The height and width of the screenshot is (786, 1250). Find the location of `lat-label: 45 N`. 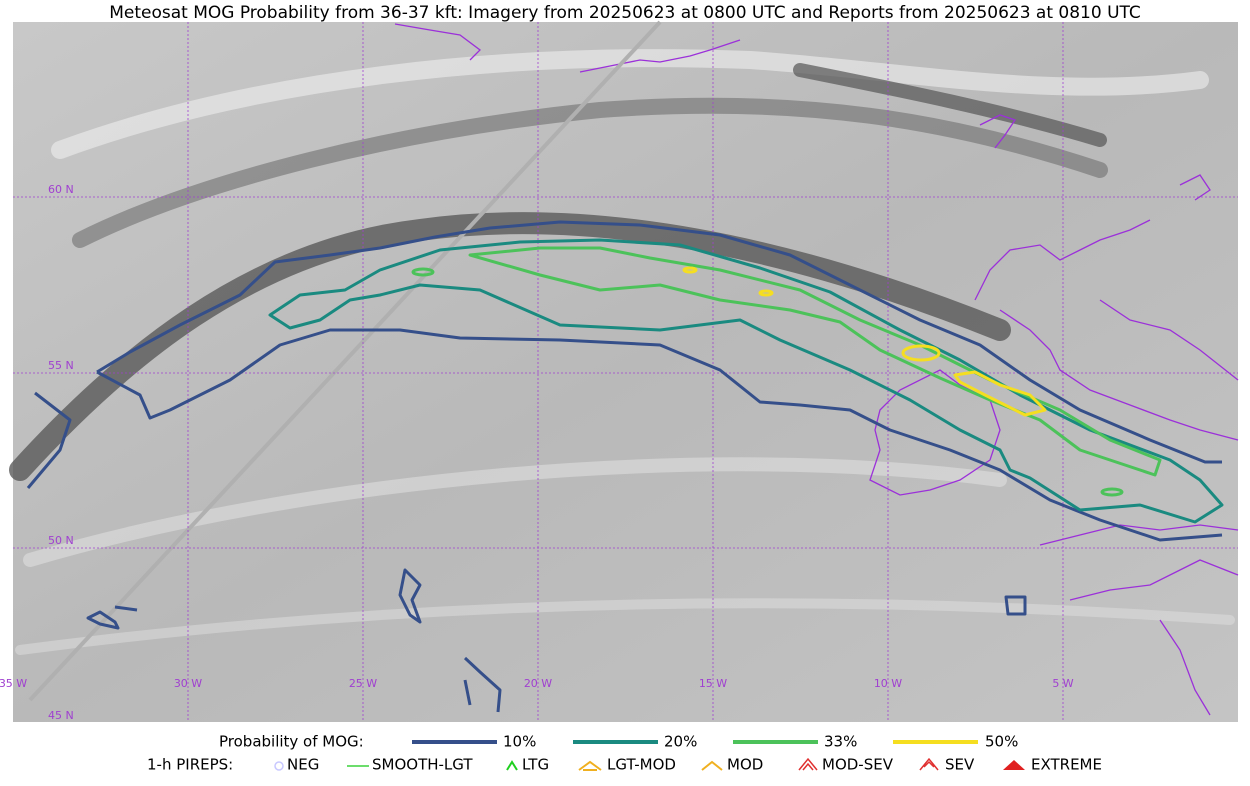

lat-label: 45 N is located at coordinates (61, 715).